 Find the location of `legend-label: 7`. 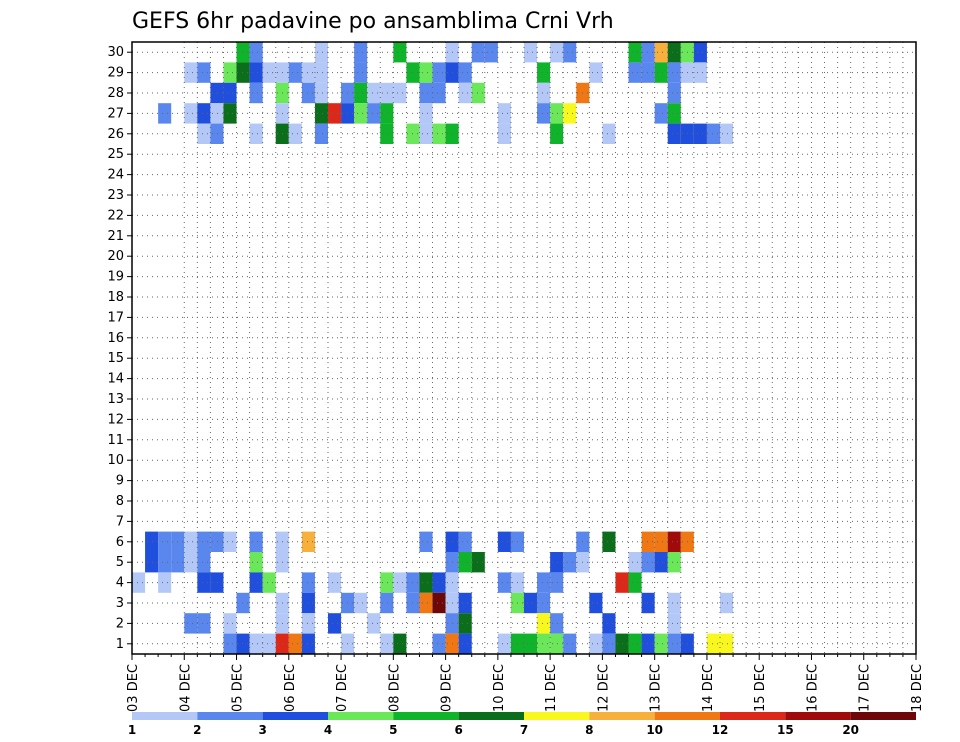

legend-label: 7 is located at coordinates (524, 730).